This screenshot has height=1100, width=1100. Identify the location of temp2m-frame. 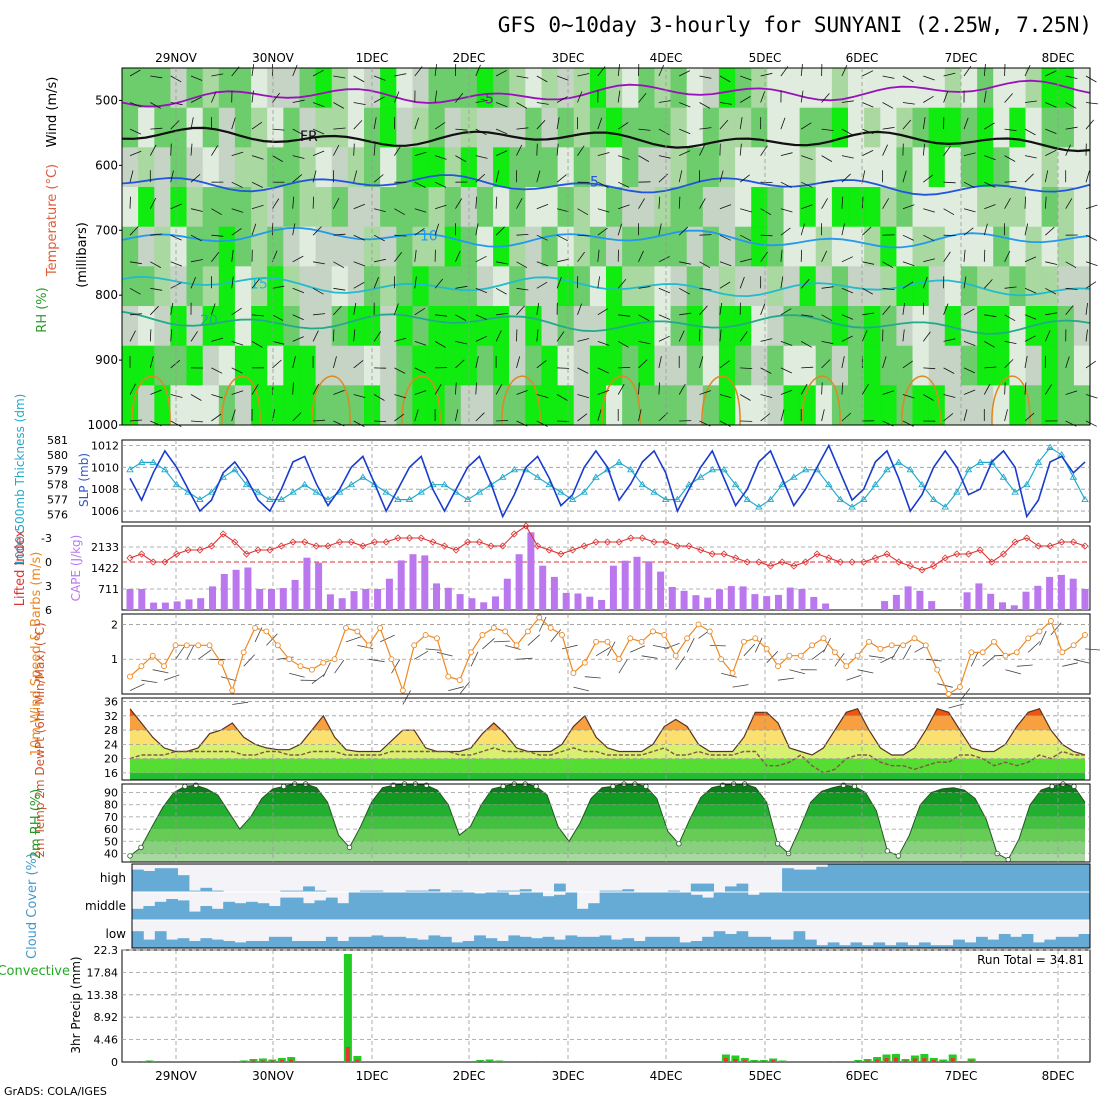
(606, 739).